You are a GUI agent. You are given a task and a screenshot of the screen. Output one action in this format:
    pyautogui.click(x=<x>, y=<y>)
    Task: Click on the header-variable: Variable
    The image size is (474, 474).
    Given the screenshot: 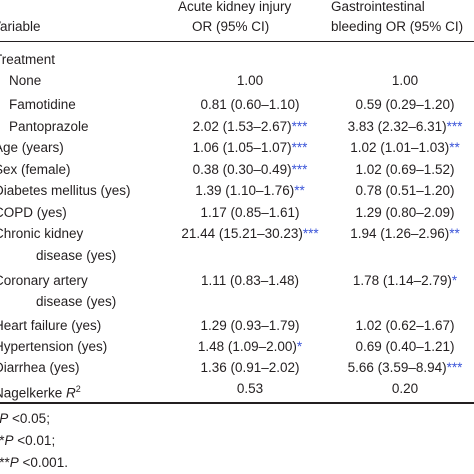 What is the action you would take?
    pyautogui.click(x=20, y=26)
    